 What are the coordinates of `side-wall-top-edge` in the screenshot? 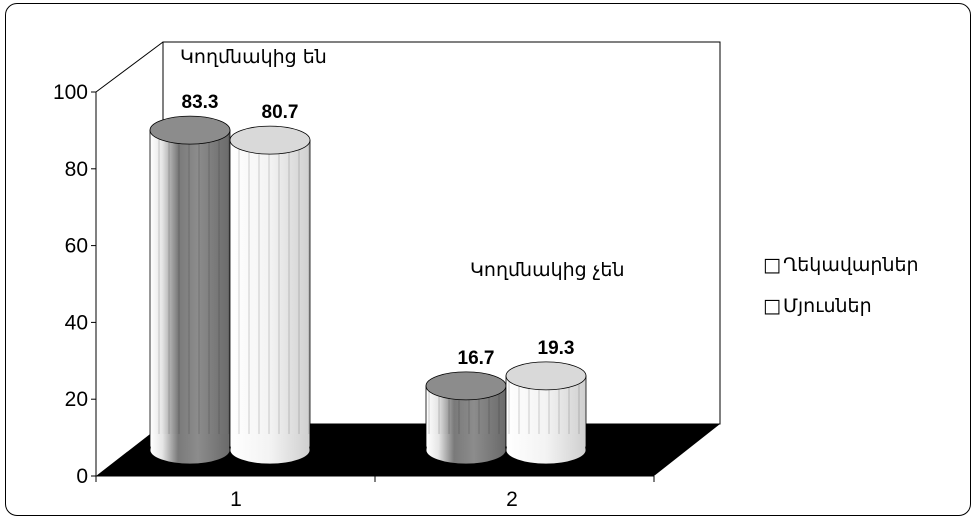 It's located at (129, 67).